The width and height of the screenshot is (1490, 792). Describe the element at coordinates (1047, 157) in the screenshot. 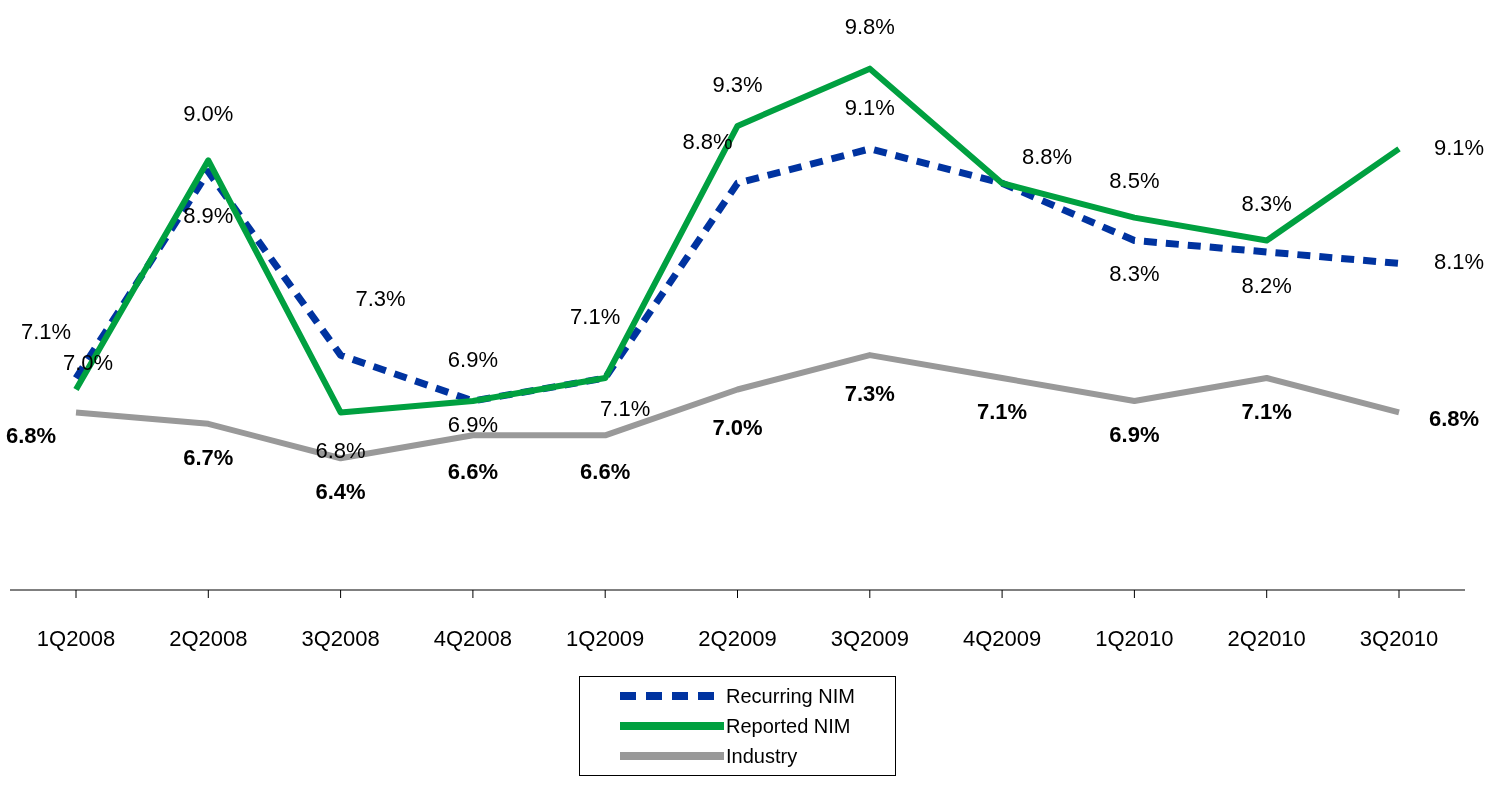

I see `data-label: 8.8%` at that location.